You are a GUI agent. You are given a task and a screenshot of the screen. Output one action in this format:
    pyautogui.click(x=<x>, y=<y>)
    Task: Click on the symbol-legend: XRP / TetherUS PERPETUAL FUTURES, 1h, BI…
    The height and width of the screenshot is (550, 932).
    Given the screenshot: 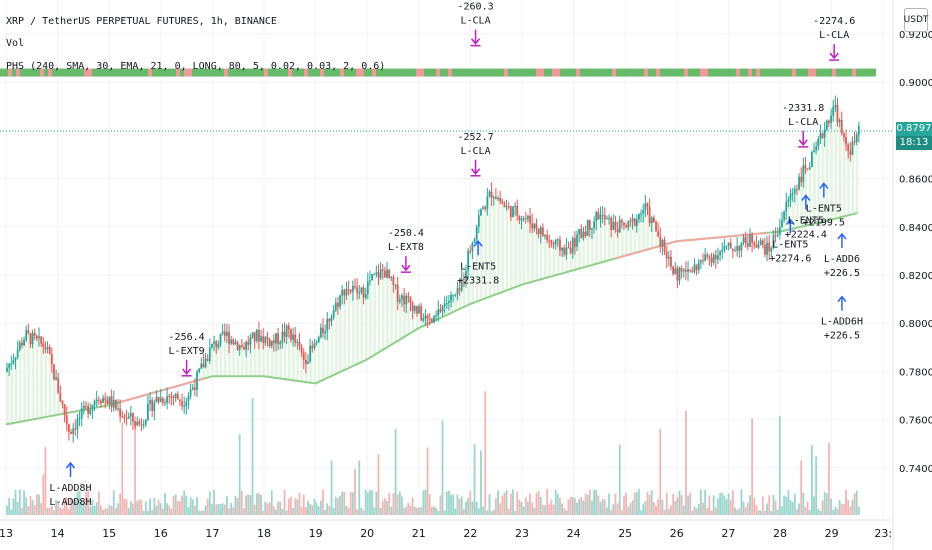 What is the action you would take?
    pyautogui.click(x=141, y=21)
    